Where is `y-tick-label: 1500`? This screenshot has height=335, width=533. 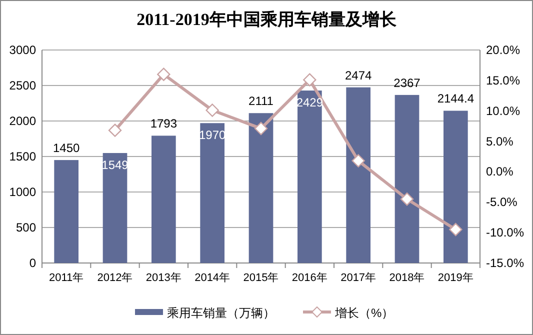
y-tick-label: 1500 is located at coordinates (22, 157).